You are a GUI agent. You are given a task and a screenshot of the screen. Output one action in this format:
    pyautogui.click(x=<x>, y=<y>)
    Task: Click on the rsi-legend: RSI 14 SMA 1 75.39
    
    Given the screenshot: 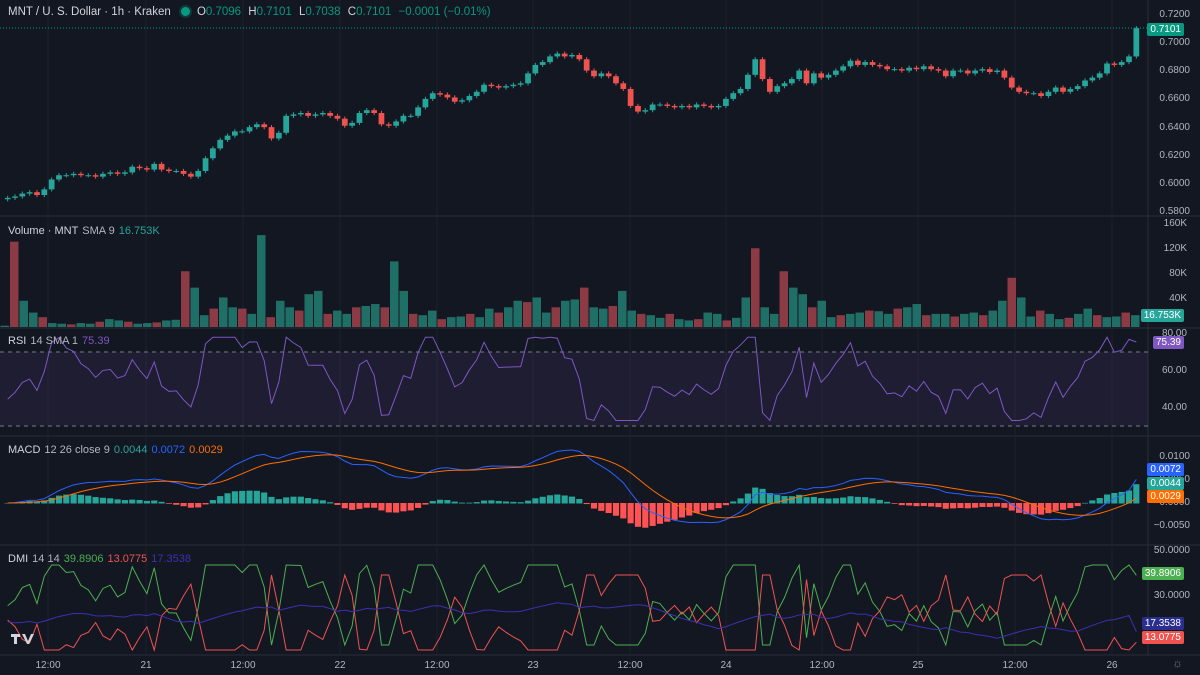 What is the action you would take?
    pyautogui.click(x=61, y=341)
    